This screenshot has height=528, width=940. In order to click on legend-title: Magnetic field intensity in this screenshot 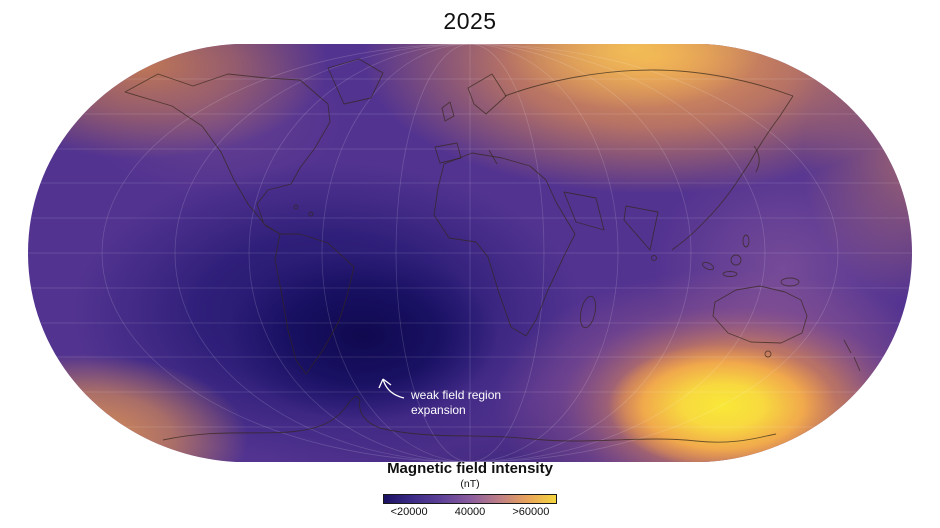, I will do `click(470, 468)`.